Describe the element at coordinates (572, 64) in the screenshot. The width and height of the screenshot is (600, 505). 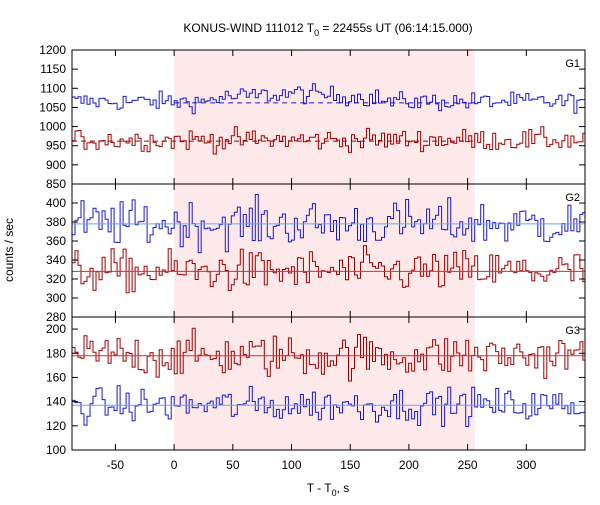
I see `panel-label-g1: G1` at that location.